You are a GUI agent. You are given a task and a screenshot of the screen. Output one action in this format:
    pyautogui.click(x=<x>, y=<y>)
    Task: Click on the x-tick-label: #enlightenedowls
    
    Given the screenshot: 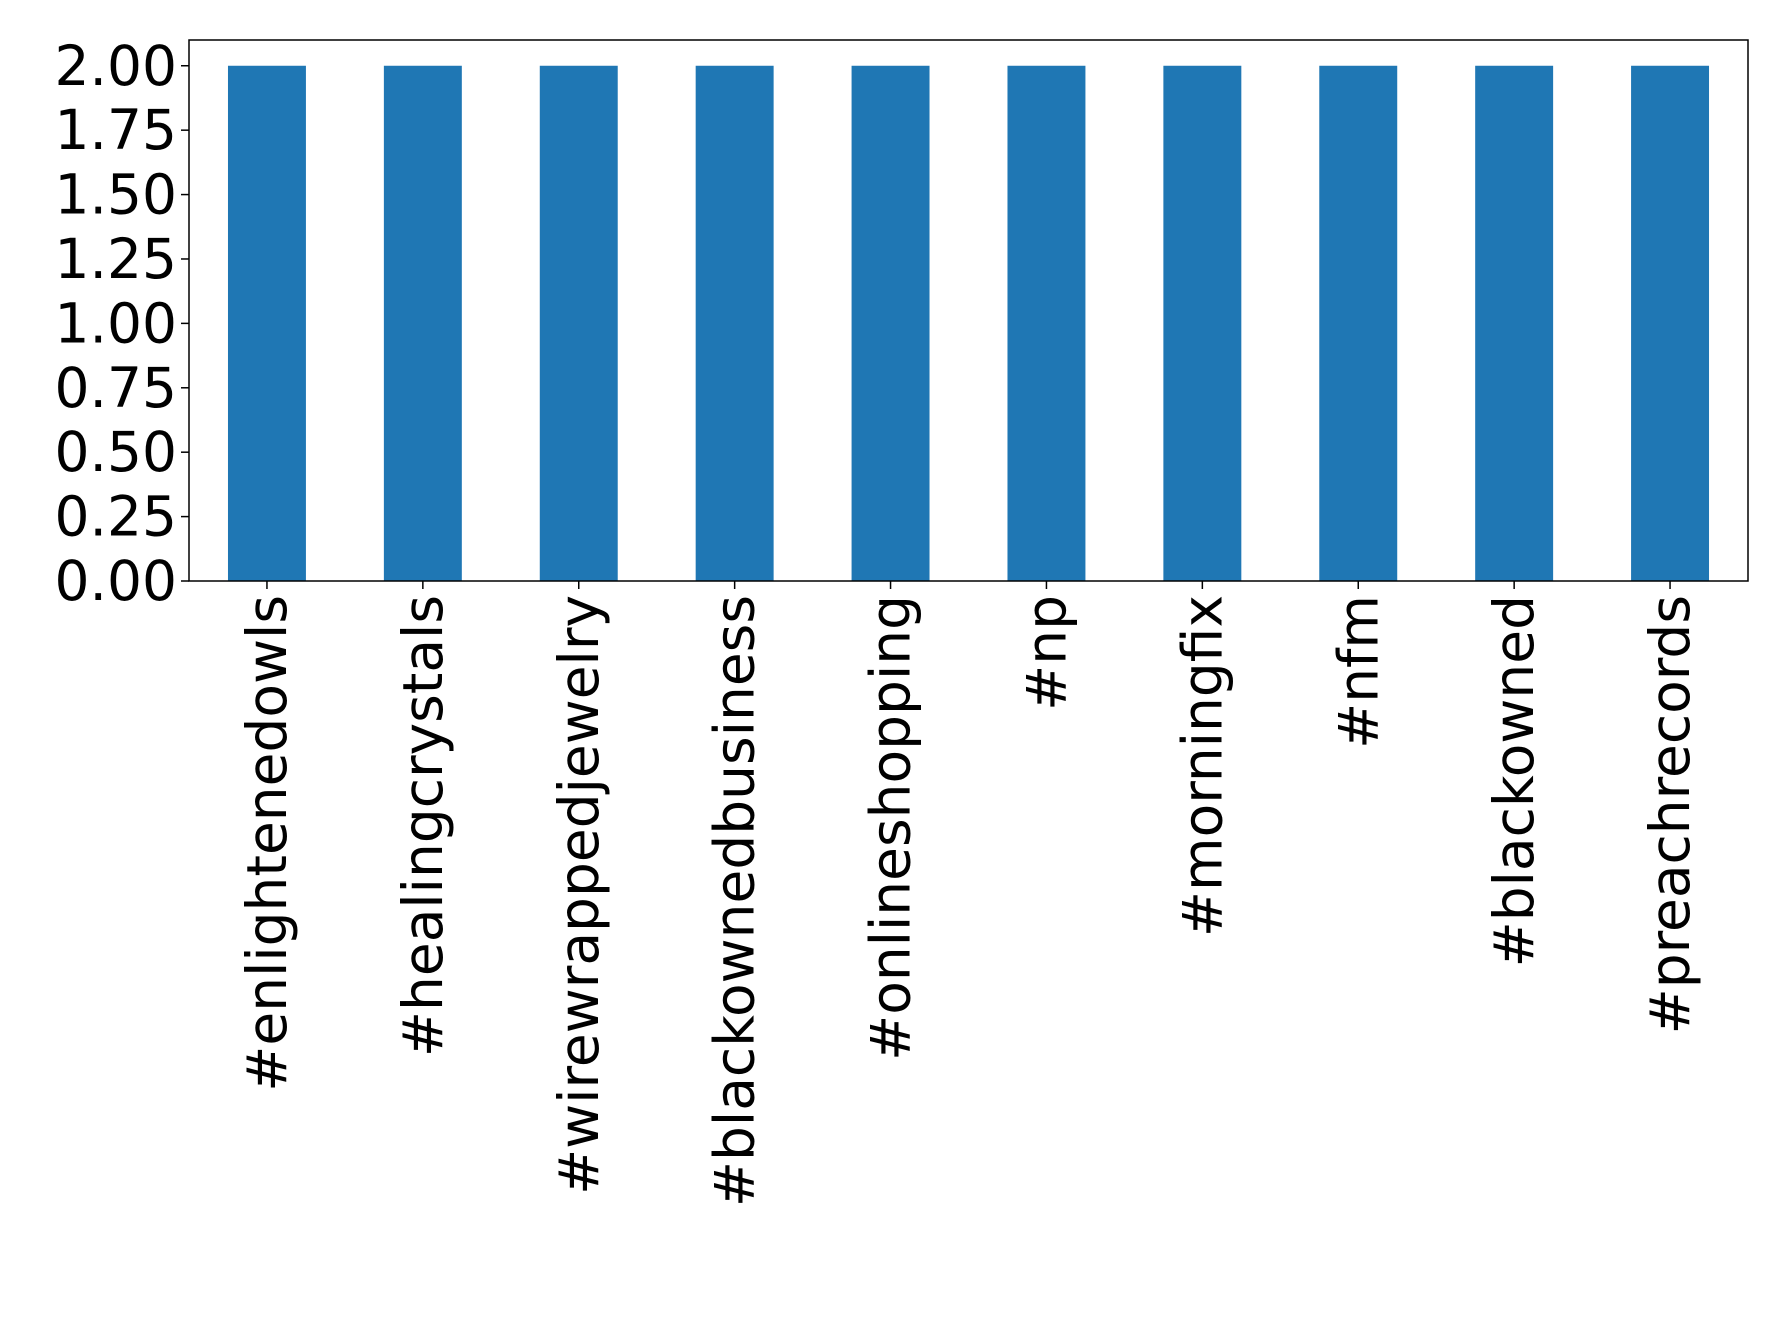 What is the action you would take?
    pyautogui.click(x=267, y=843)
    